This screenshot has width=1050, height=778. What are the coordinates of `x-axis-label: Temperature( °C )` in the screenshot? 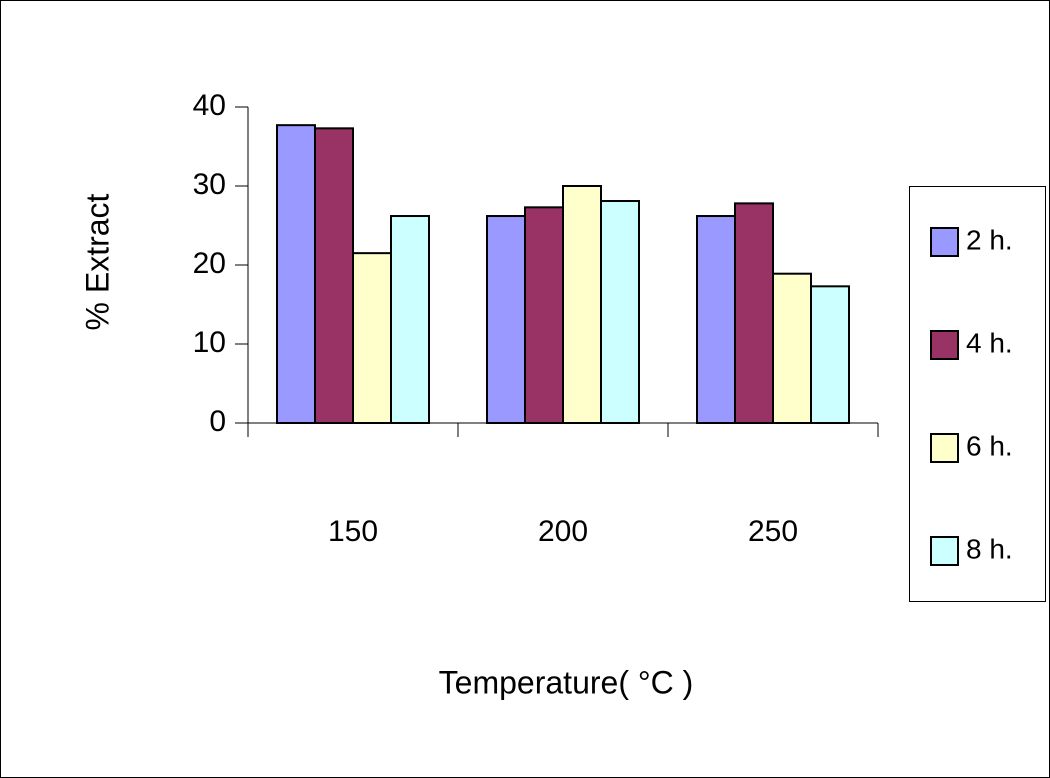 It's located at (566, 682).